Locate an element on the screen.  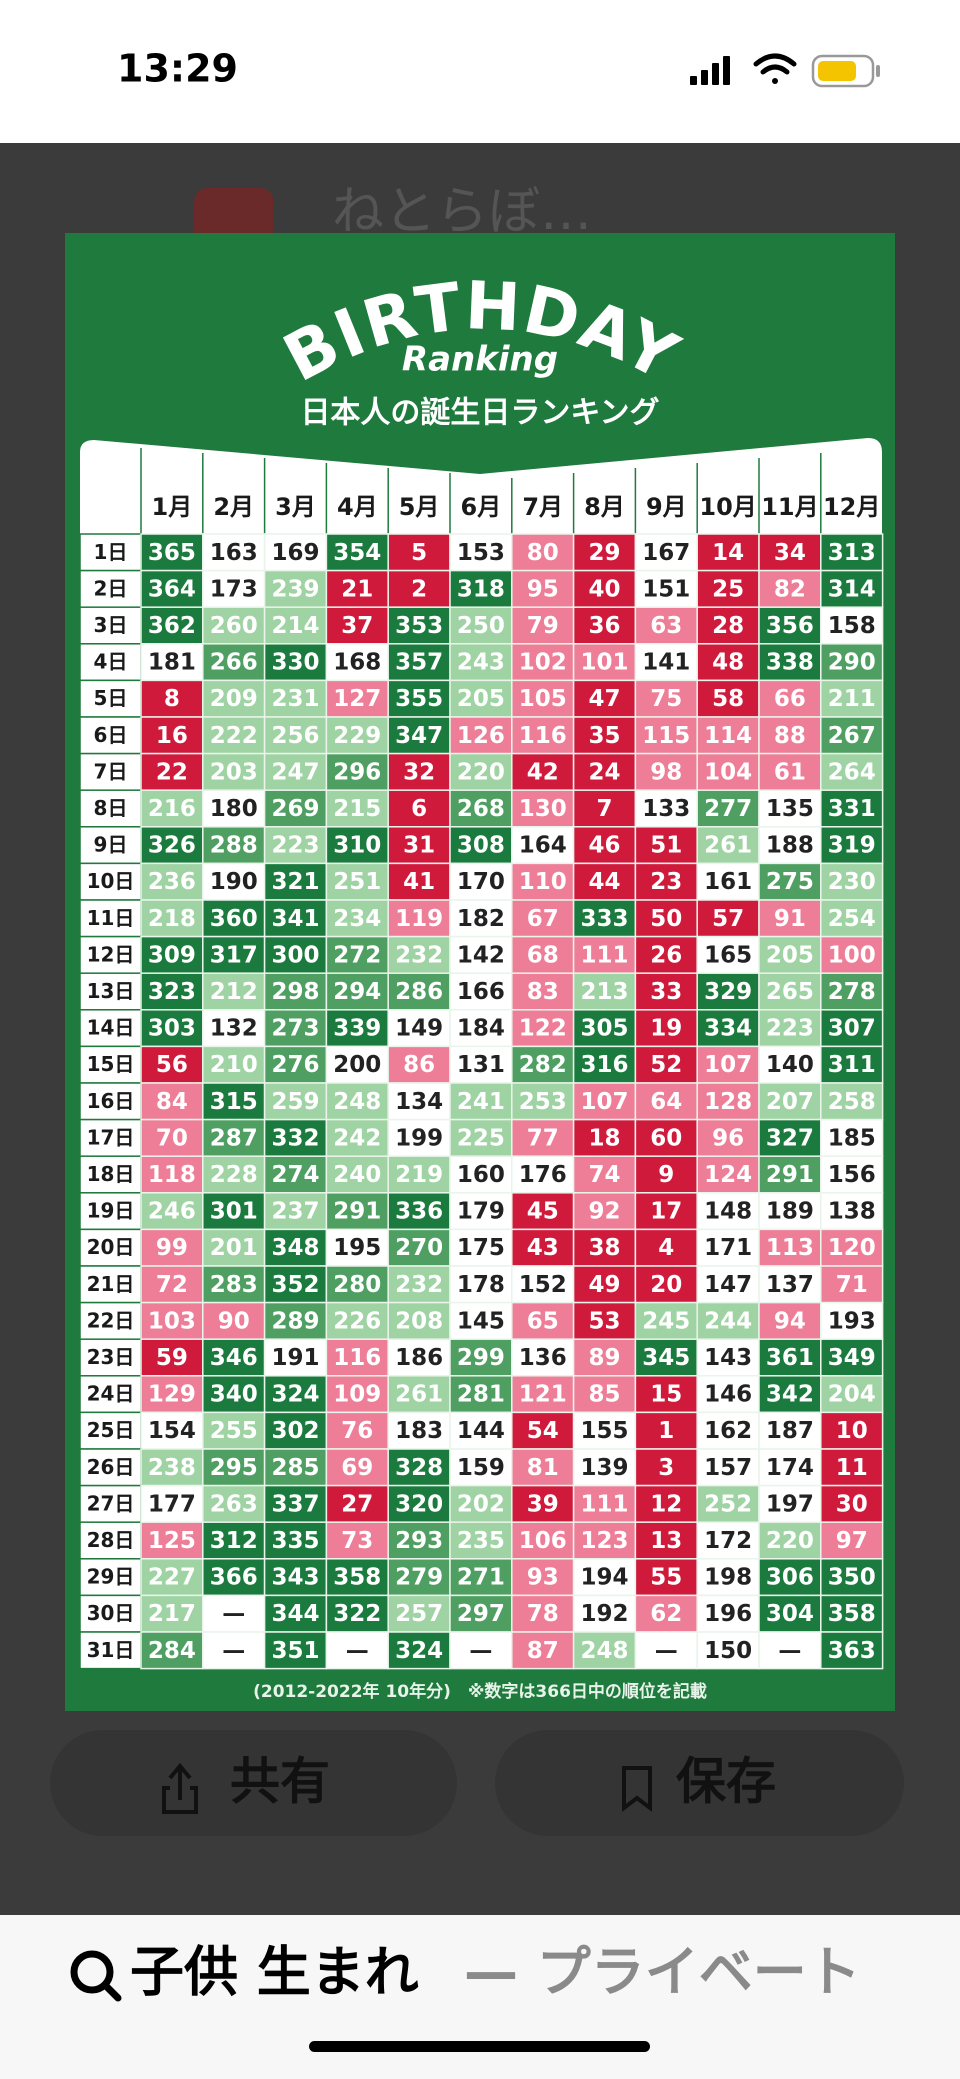
rank-value: 248 is located at coordinates (357, 1102).